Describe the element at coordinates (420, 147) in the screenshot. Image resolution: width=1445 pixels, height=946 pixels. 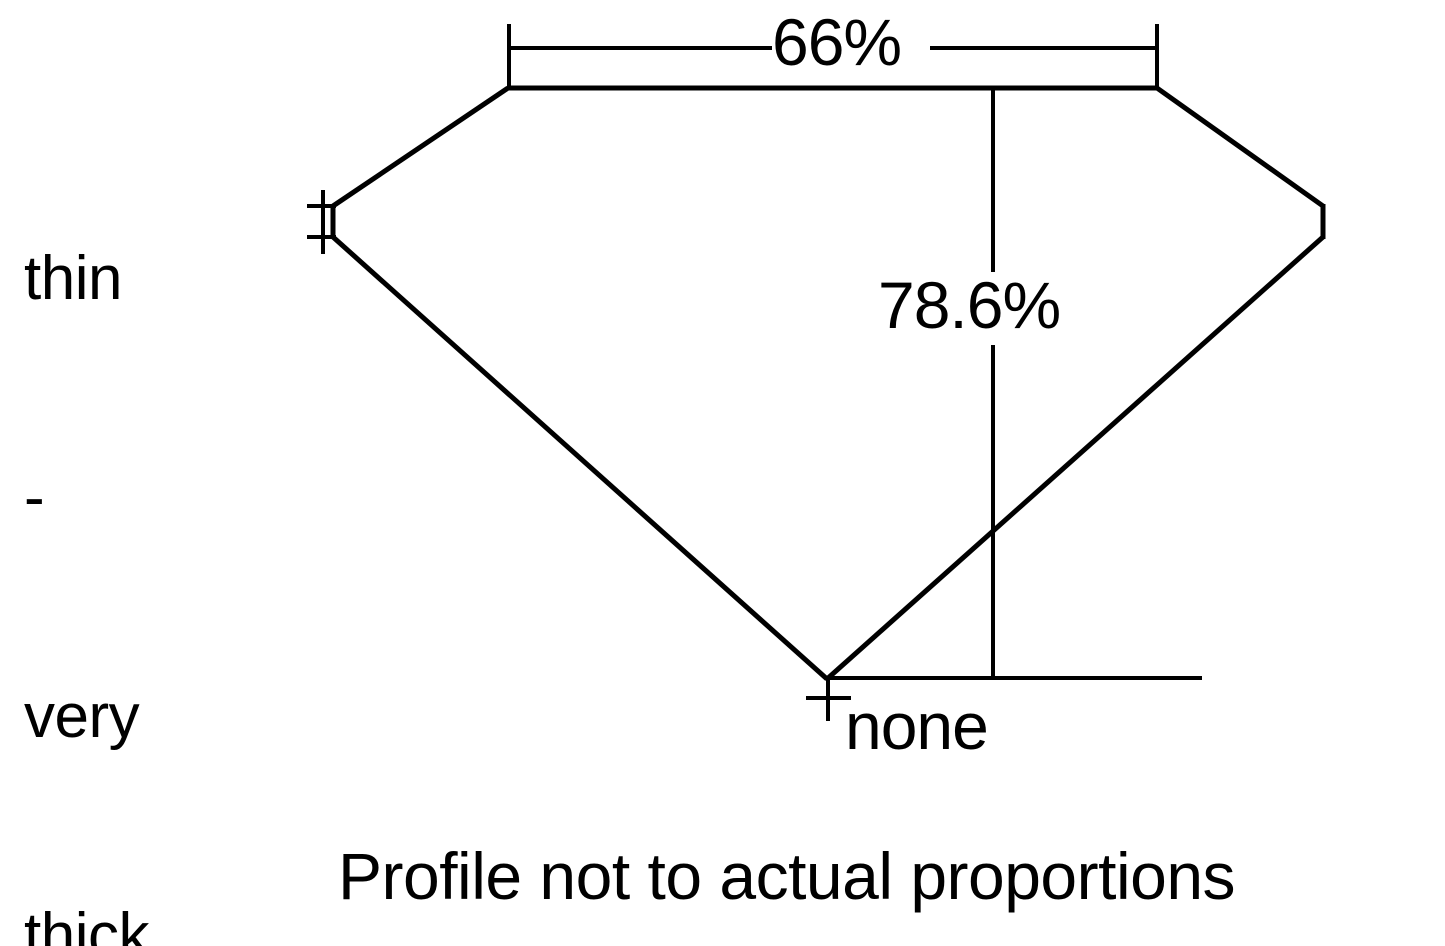
I see `crown-left-edge` at that location.